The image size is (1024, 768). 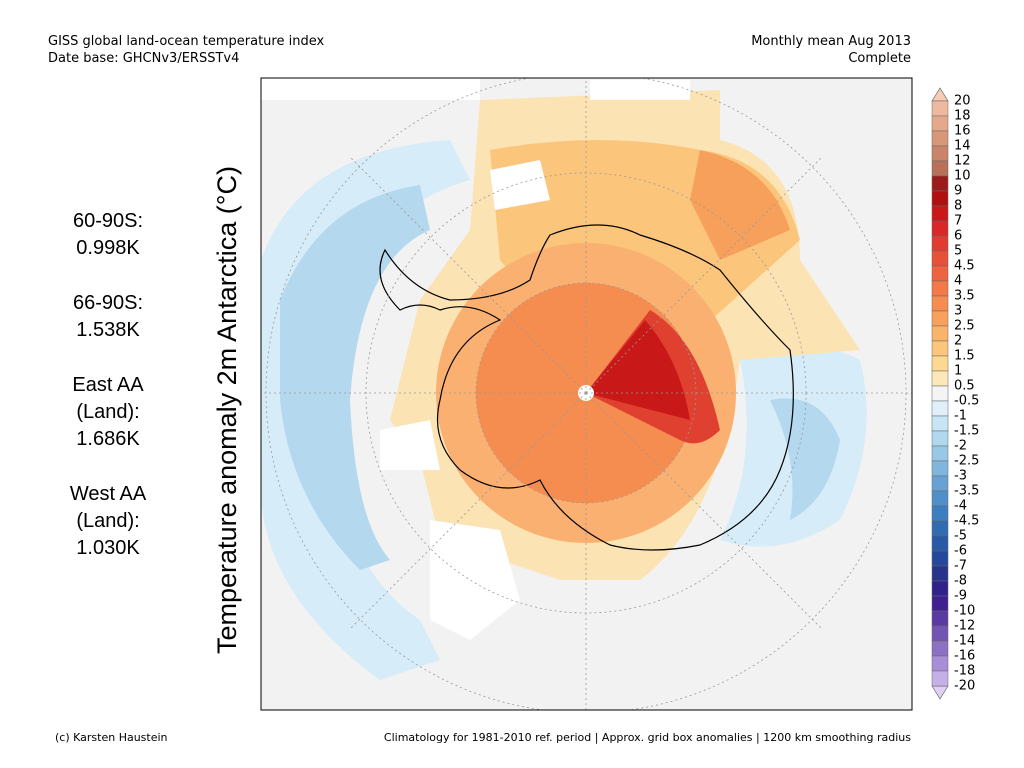 What do you see at coordinates (960, 551) in the screenshot?
I see `colorbar-label: -6` at bounding box center [960, 551].